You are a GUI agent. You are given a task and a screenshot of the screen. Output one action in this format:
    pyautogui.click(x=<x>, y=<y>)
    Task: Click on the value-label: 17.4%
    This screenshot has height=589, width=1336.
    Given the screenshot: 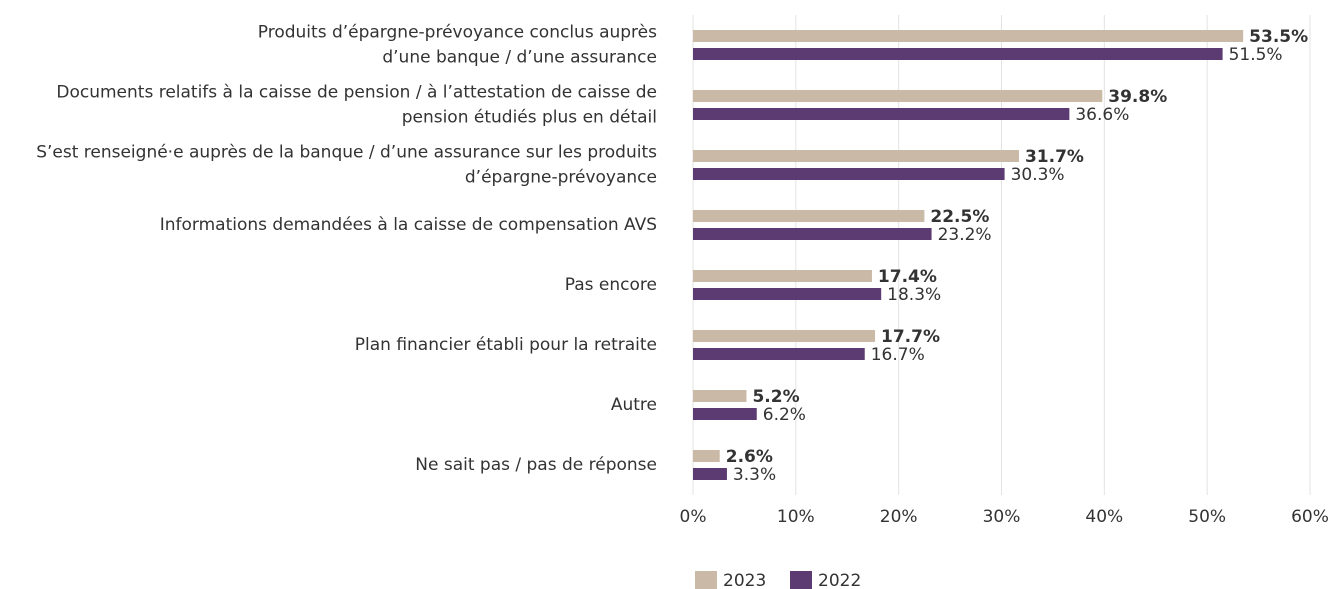 What is the action you would take?
    pyautogui.click(x=907, y=277)
    